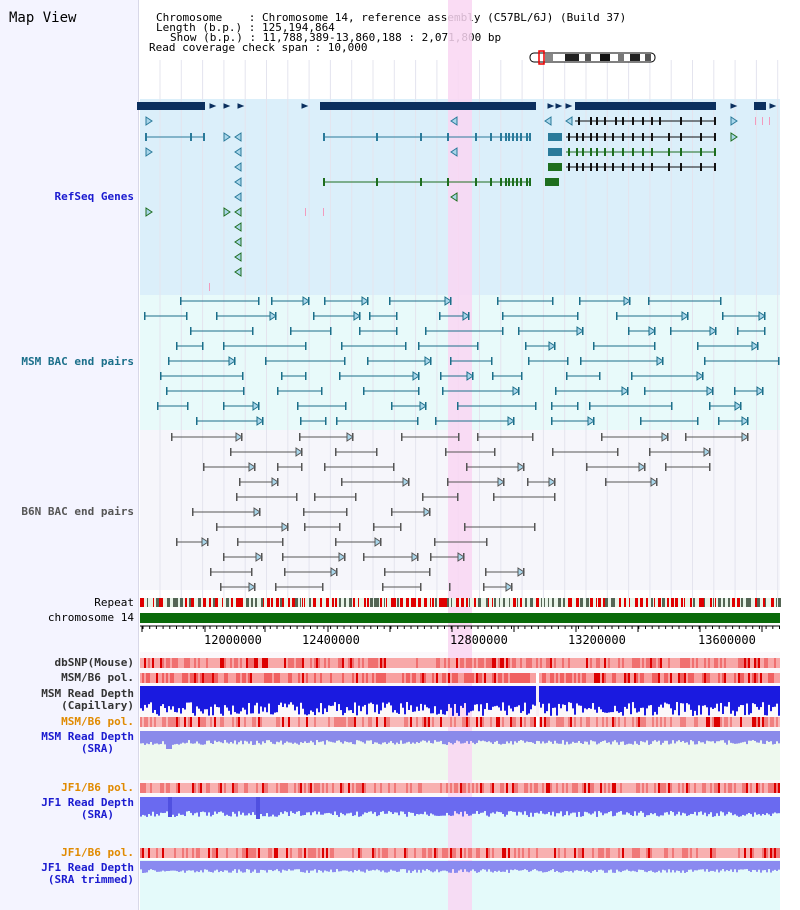 The image size is (800, 910). I want to click on track-label-msm-pol-2: MSM/B6 pol., so click(97, 721).